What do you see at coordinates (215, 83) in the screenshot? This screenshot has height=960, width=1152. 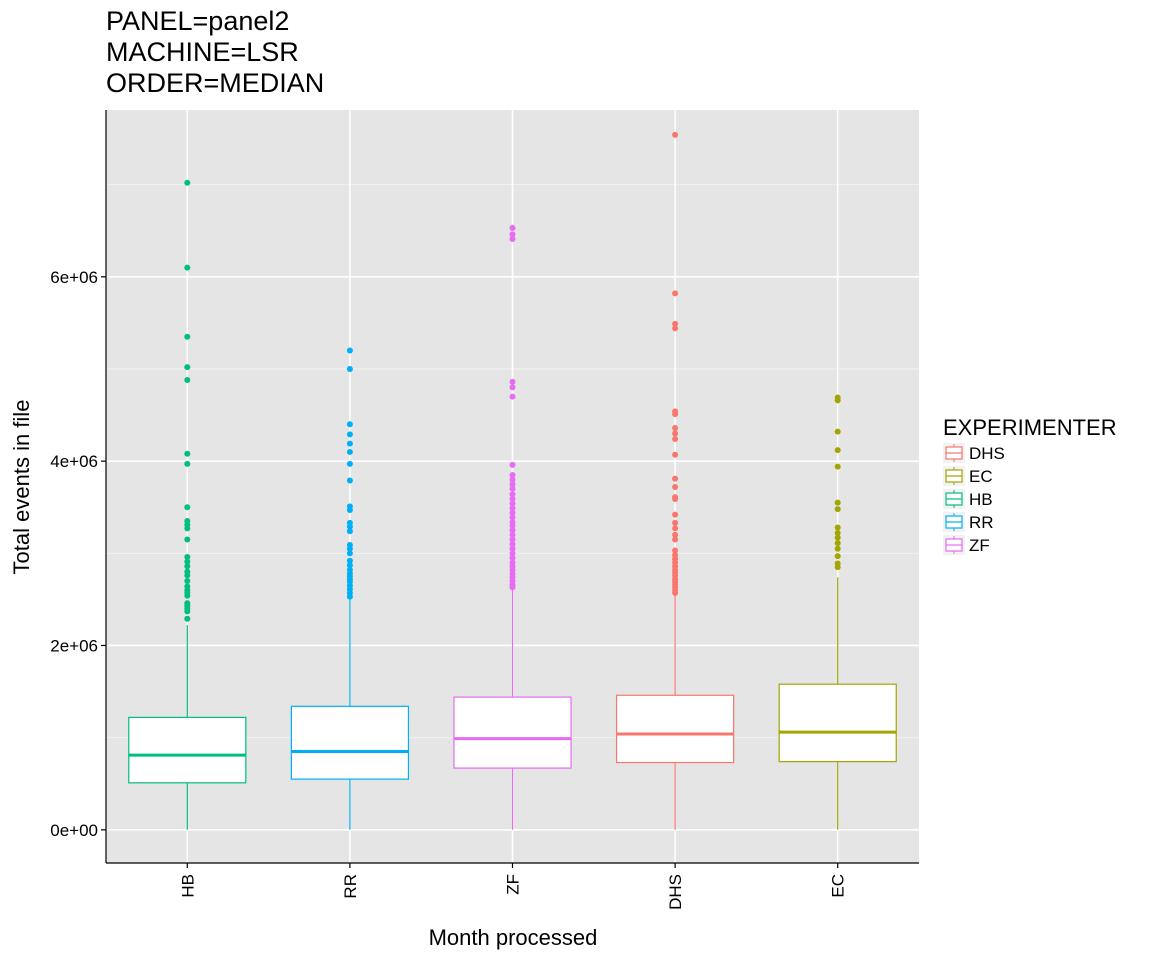 I see `title-line-order: ORDER=MEDIAN` at bounding box center [215, 83].